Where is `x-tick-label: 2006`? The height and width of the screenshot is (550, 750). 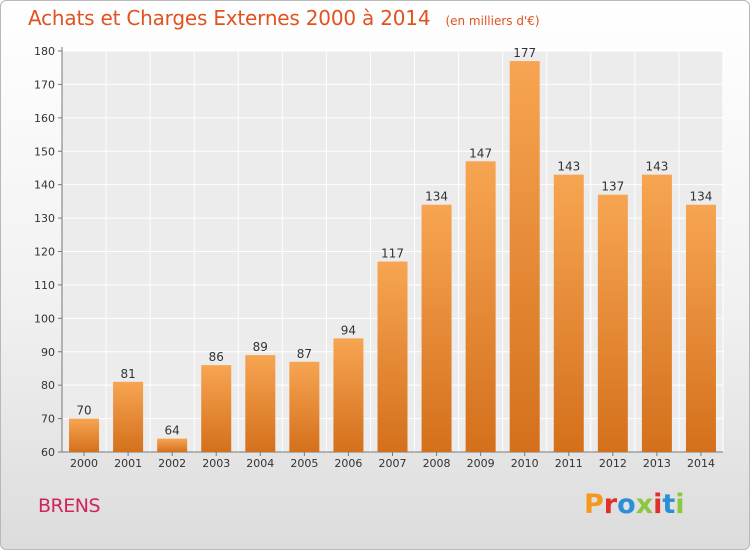 x-tick-label: 2006 is located at coordinates (348, 463).